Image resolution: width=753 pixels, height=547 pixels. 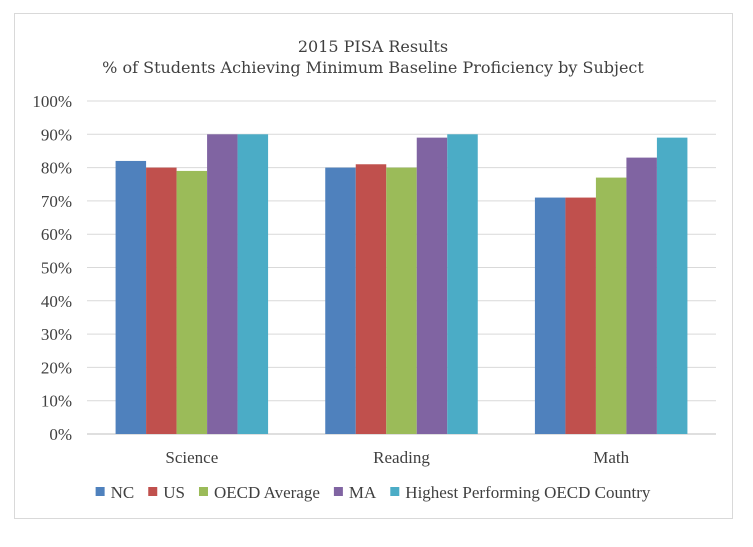 What do you see at coordinates (56, 301) in the screenshot?
I see `y-tick-label: 40%` at bounding box center [56, 301].